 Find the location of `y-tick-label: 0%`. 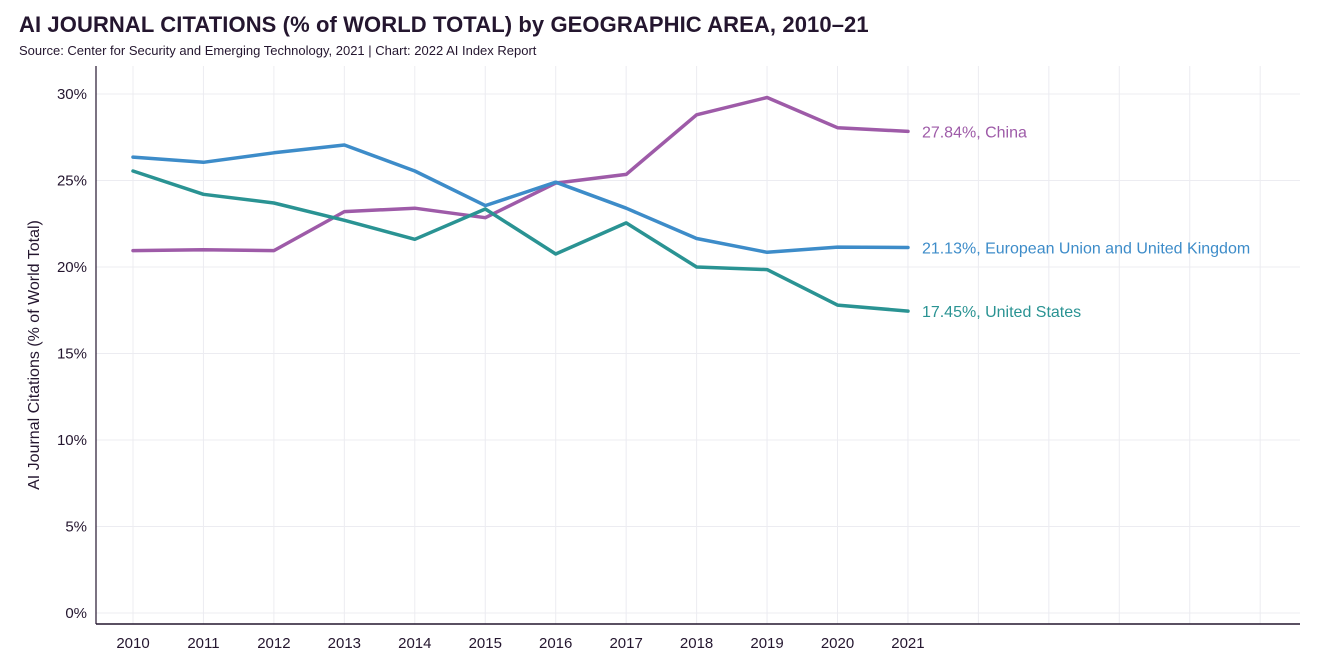

y-tick-label: 0% is located at coordinates (76, 613).